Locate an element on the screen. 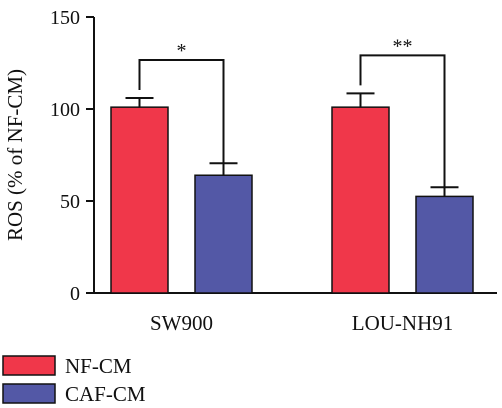 The height and width of the screenshot is (408, 502). x-tick-label-SW900: SW900 is located at coordinates (181, 323).